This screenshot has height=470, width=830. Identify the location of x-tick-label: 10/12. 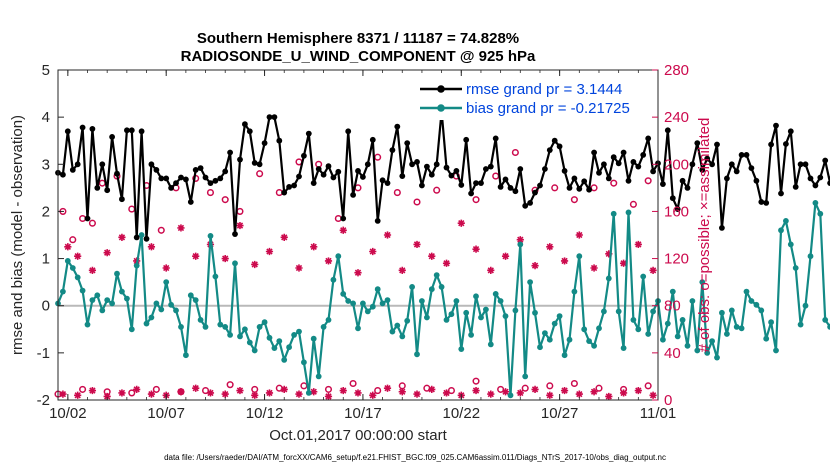
(265, 413).